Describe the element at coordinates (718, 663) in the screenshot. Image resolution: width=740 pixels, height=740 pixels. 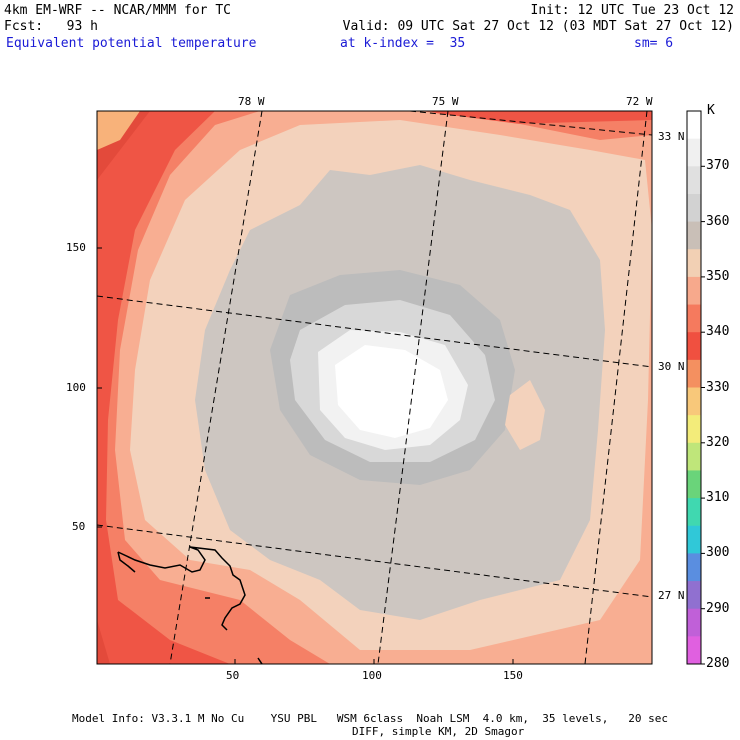
I see `colorbar-tick-label: 280` at that location.